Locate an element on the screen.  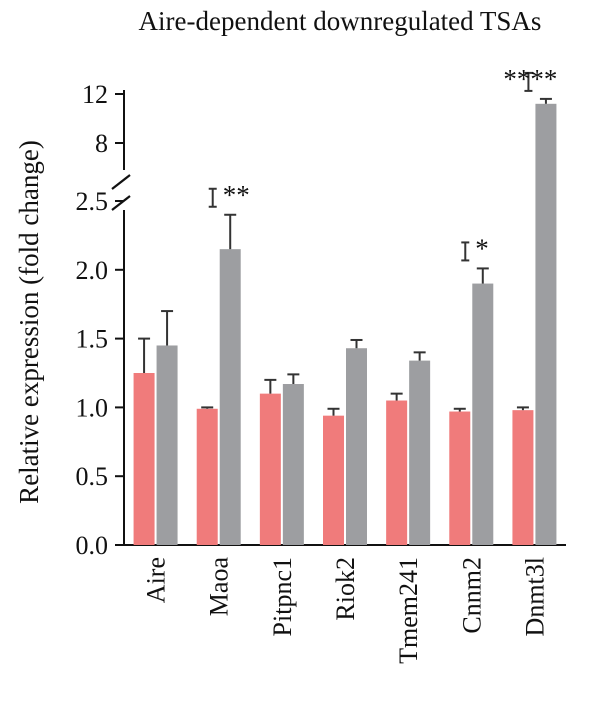
significance-label: **** is located at coordinates (530, 79).